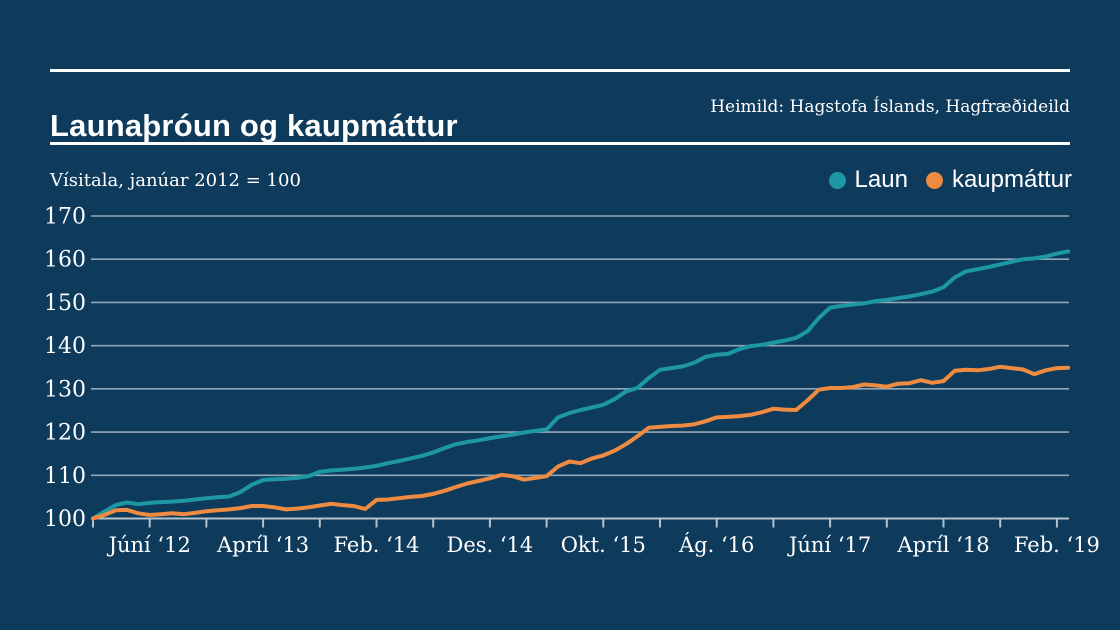 The width and height of the screenshot is (1120, 630). I want to click on top-divider, so click(560, 70).